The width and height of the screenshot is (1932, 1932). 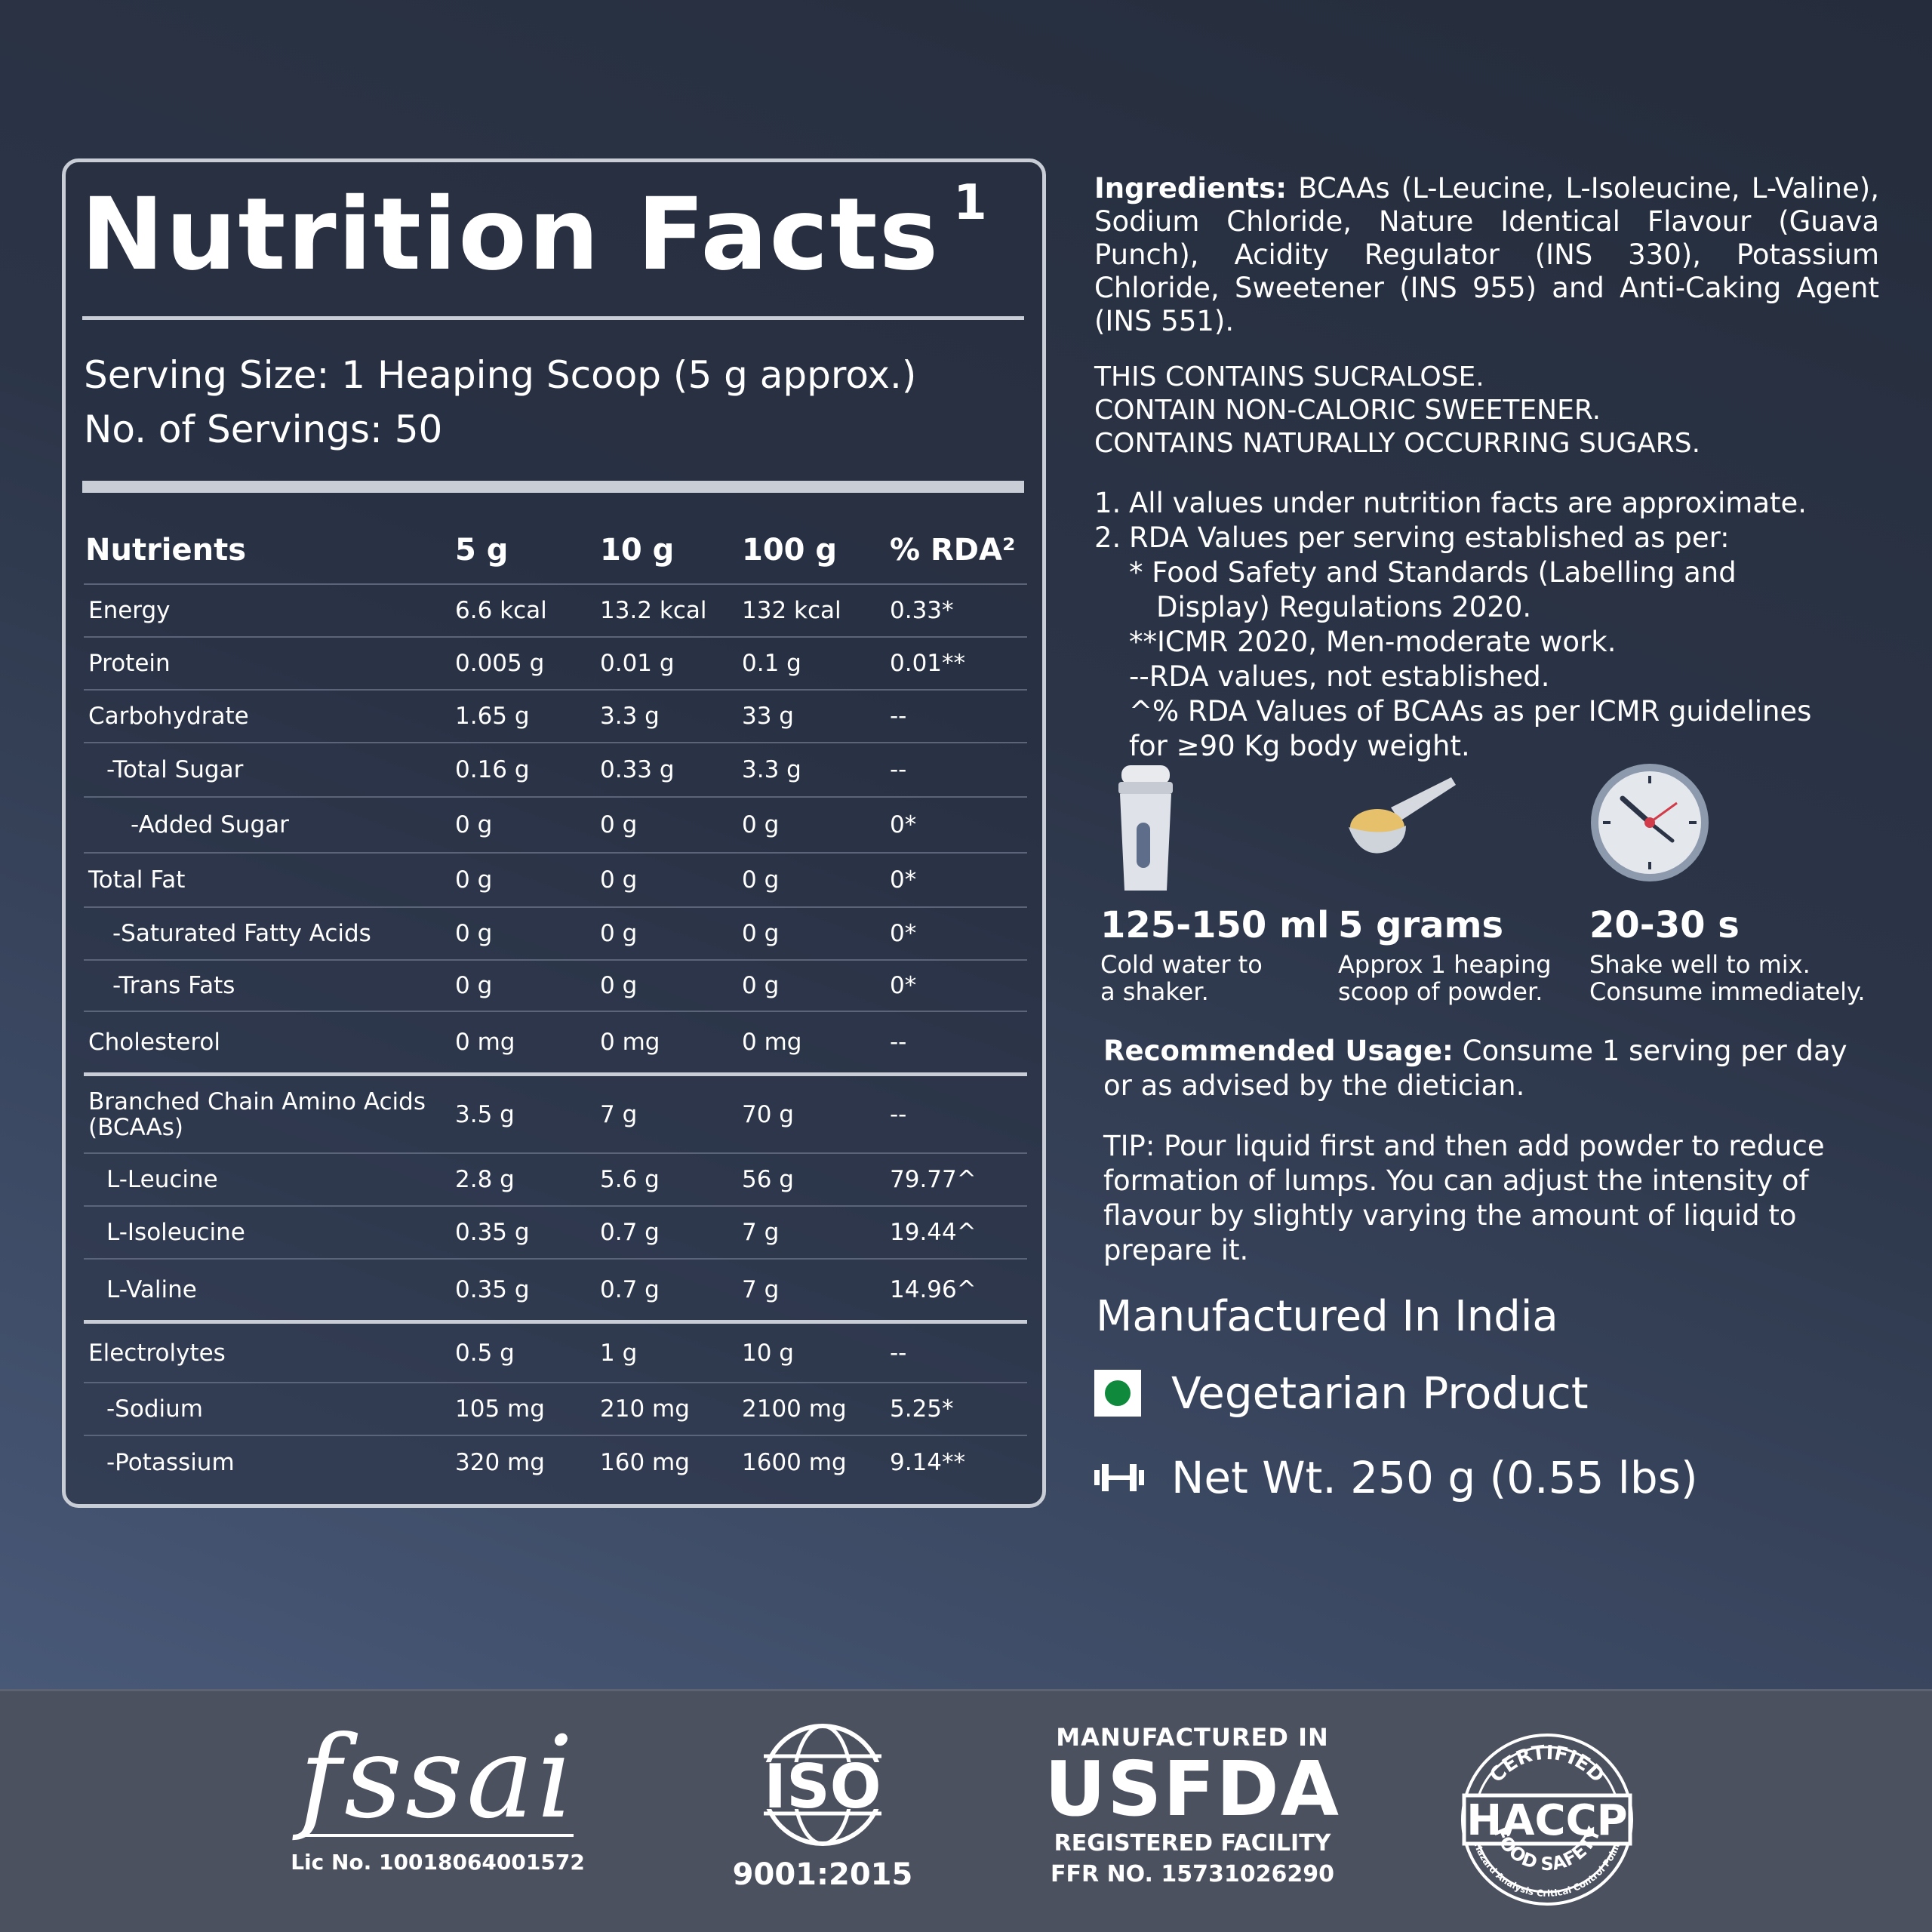 What do you see at coordinates (1117, 1393) in the screenshot?
I see `veg-mark-icon` at bounding box center [1117, 1393].